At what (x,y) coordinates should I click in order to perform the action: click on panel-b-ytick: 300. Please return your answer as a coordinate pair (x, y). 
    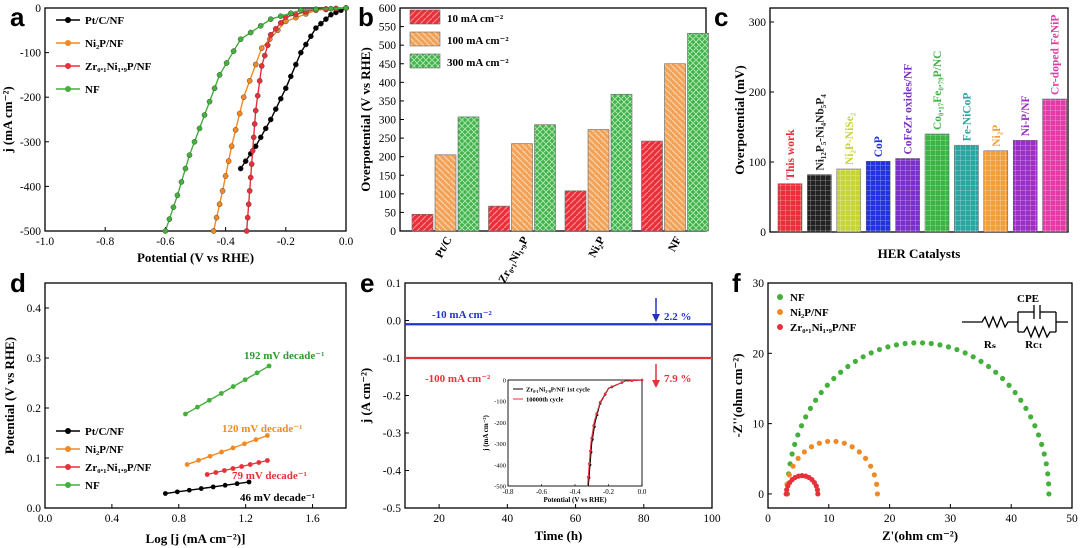
    Looking at the image, I should click on (388, 121).